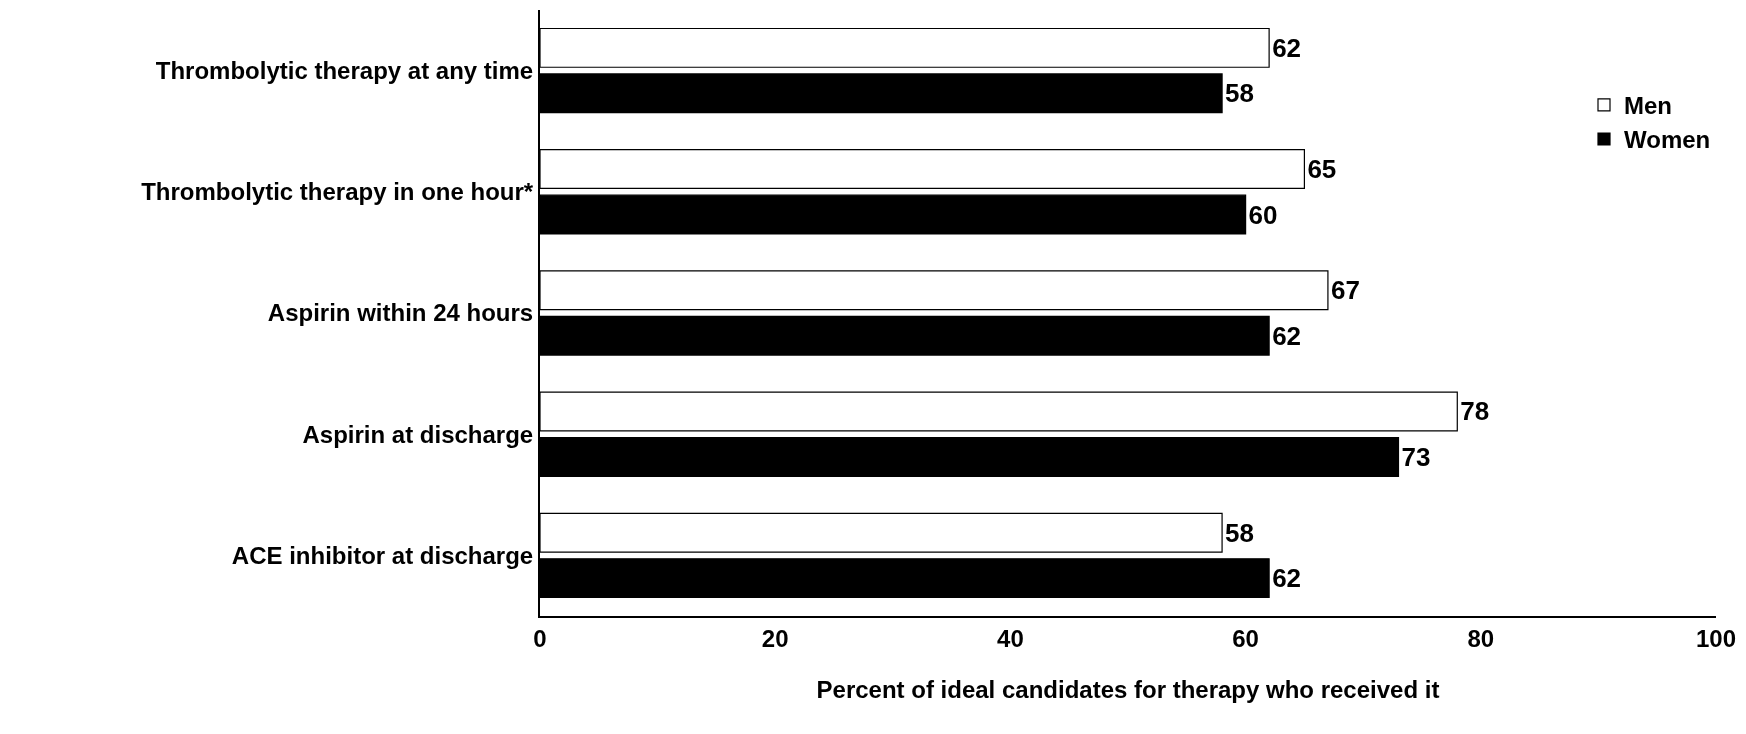 This screenshot has height=734, width=1746. Describe the element at coordinates (1648, 106) in the screenshot. I see `legend-label: Men` at that location.